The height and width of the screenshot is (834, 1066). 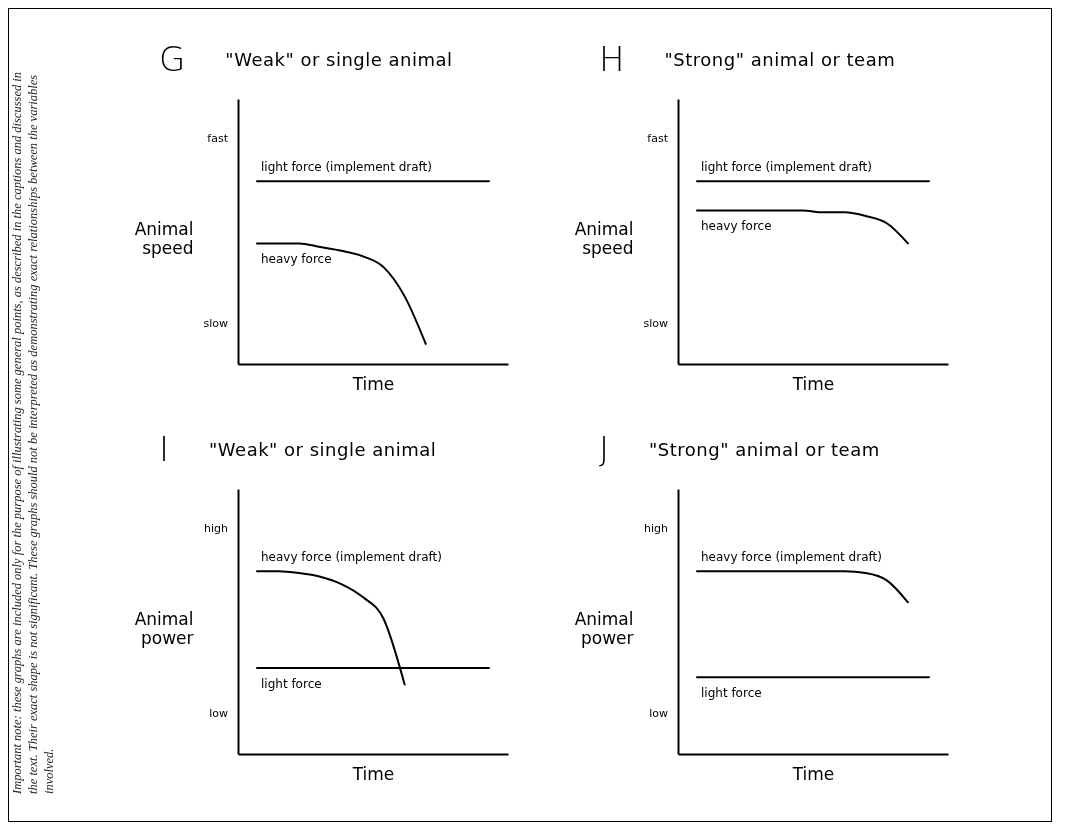 What do you see at coordinates (604, 449) in the screenshot?
I see `chart-title: J` at bounding box center [604, 449].